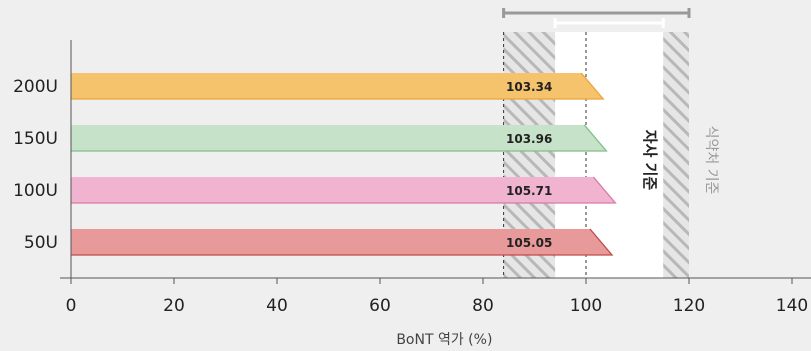  Describe the element at coordinates (586, 306) in the screenshot. I see `x-tick-label-100: 100` at that location.